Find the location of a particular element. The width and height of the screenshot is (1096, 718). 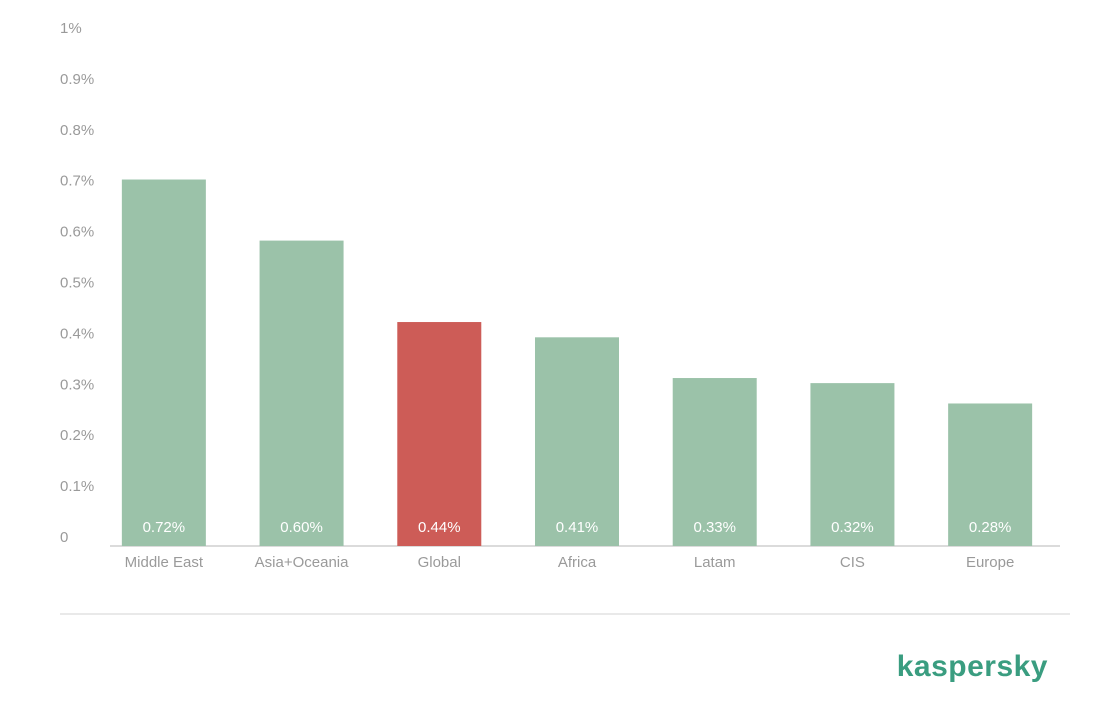

y-tick-label: 1% is located at coordinates (71, 28).